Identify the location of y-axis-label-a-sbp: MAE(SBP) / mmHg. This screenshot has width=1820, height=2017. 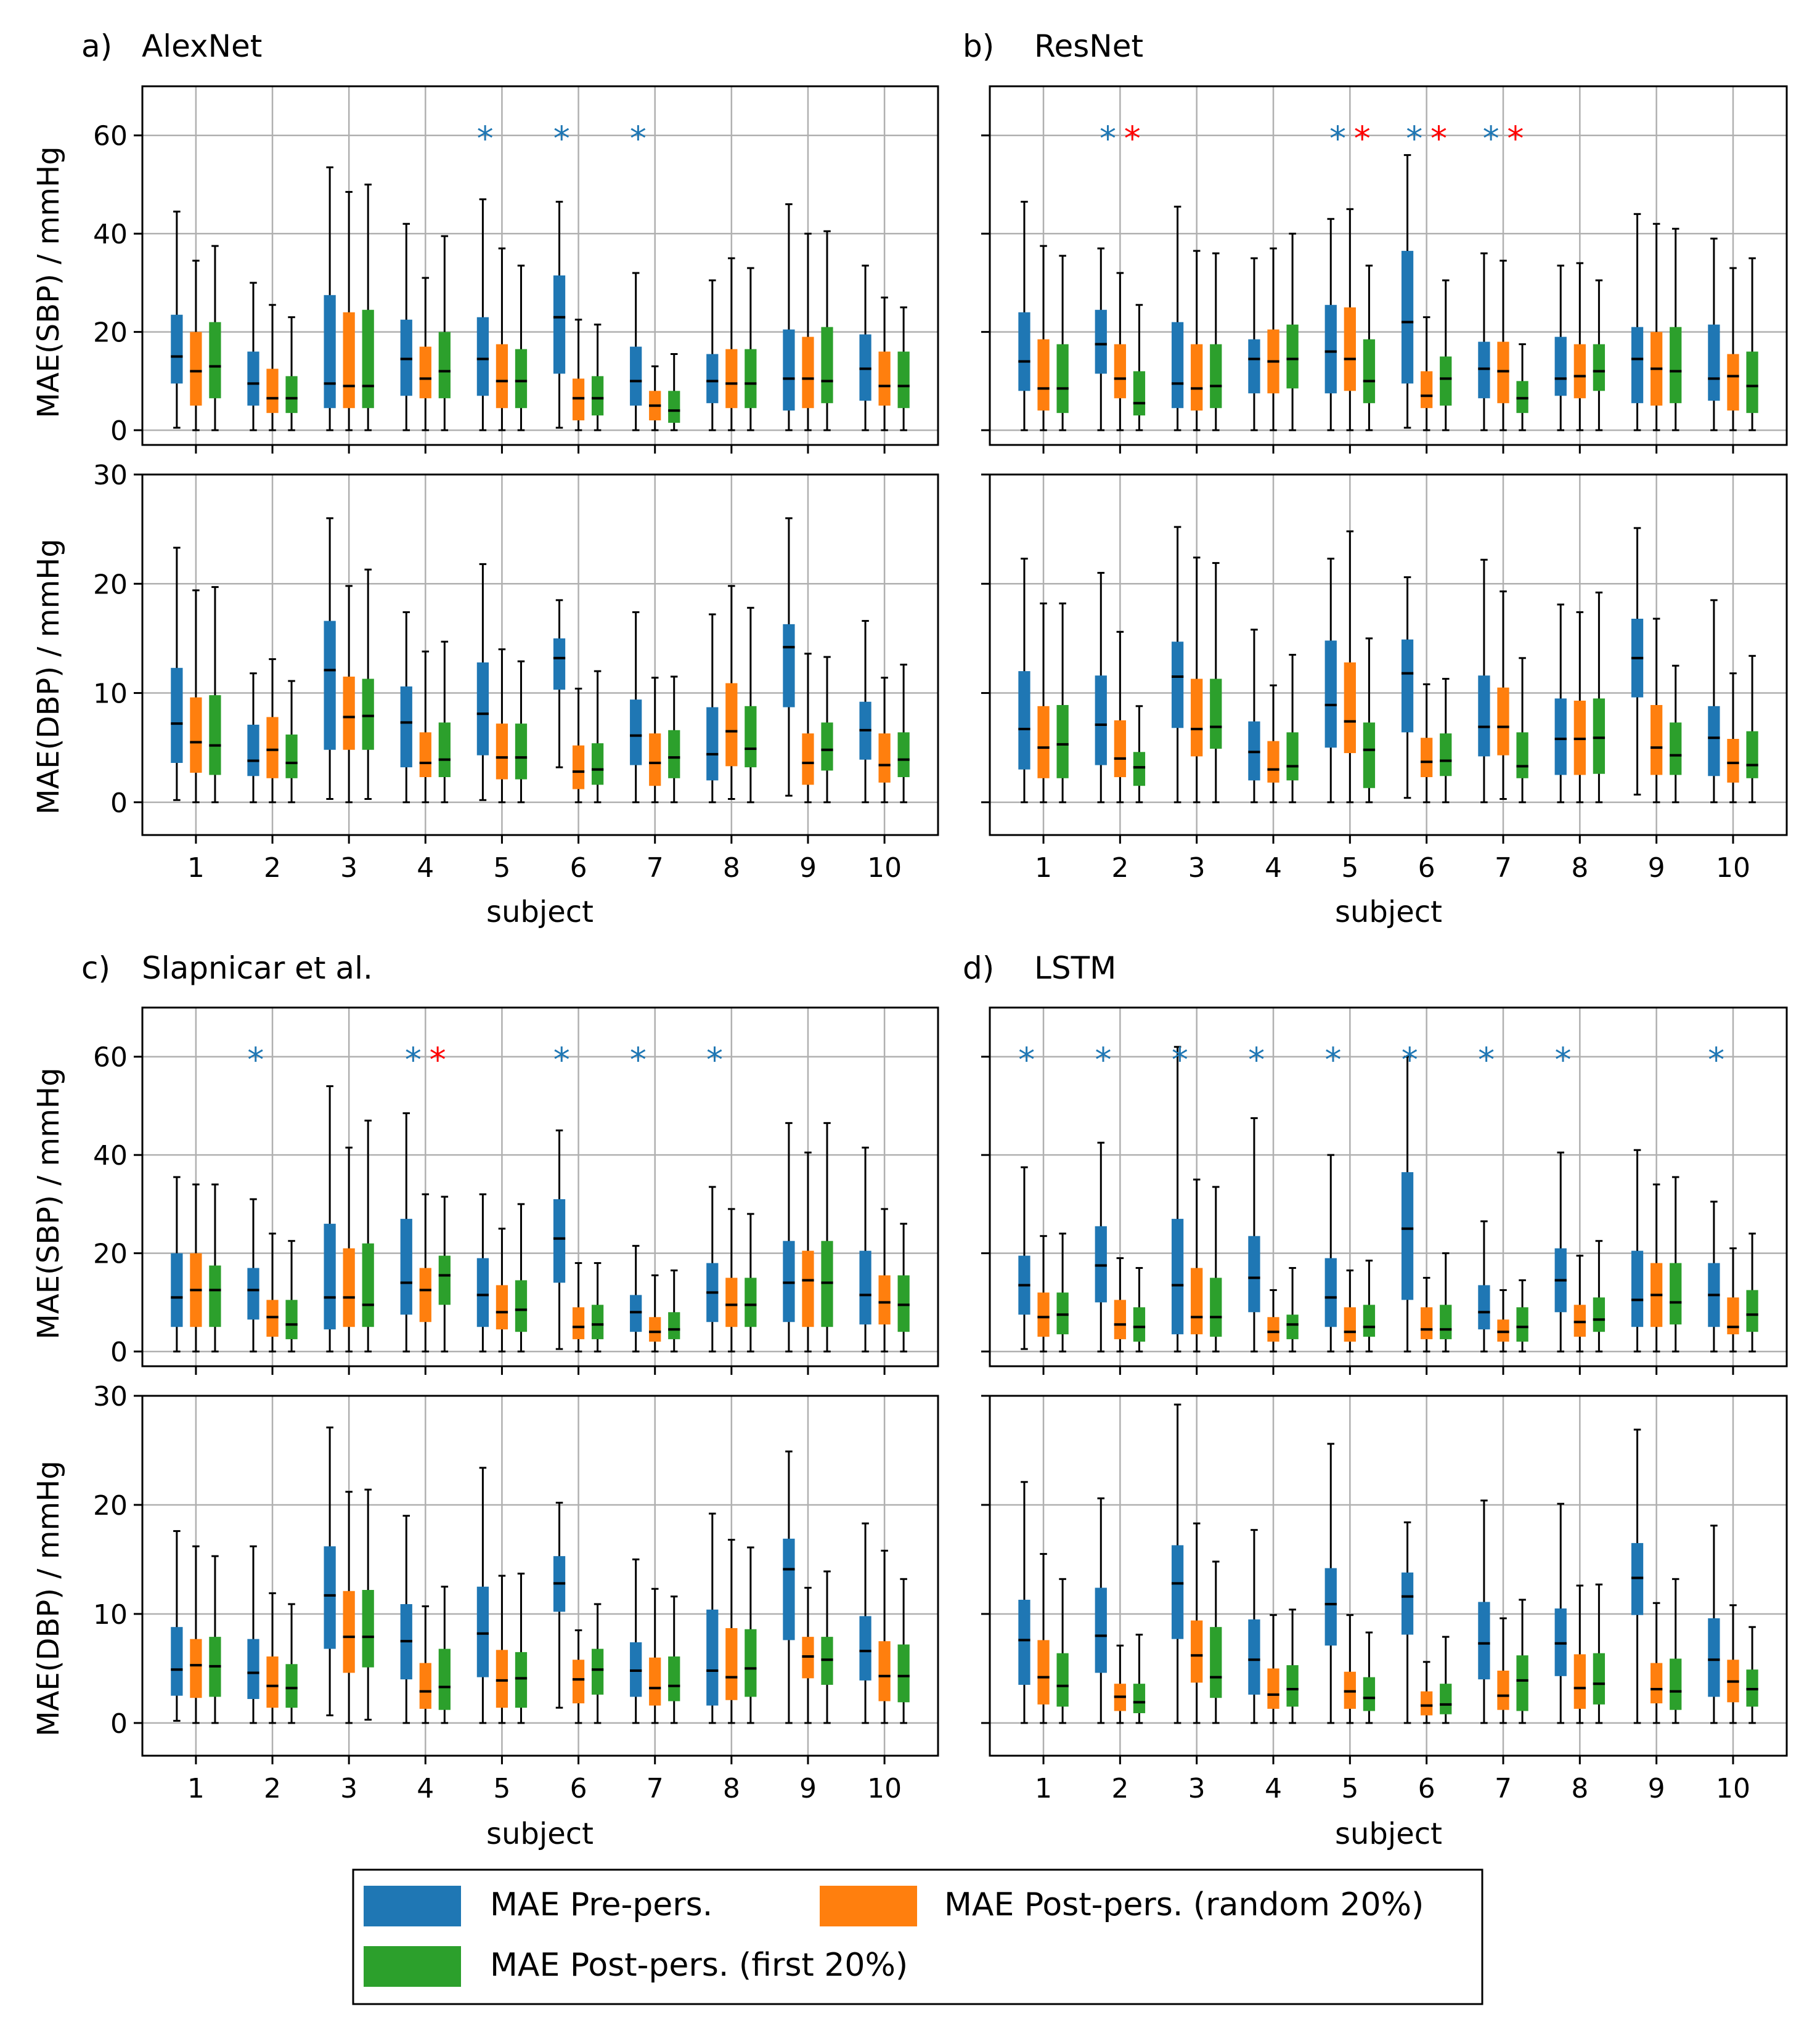
(48, 282).